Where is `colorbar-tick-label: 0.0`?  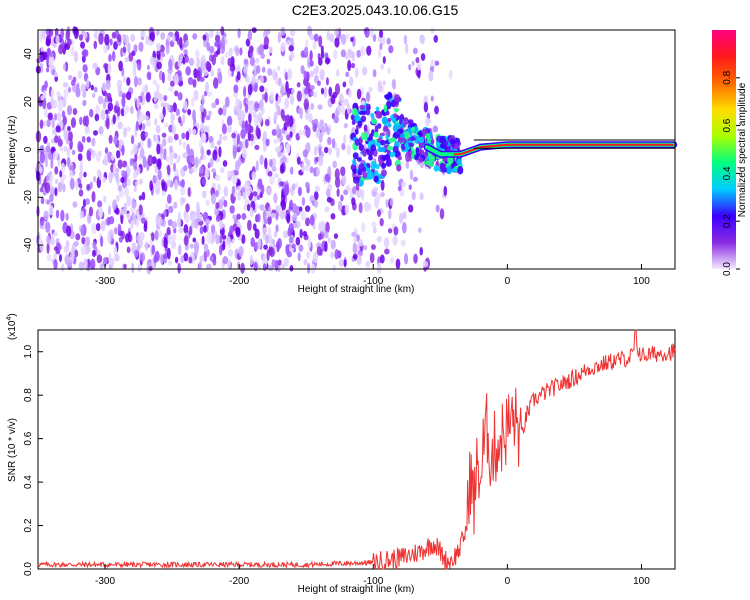
colorbar-tick-label: 0.0 is located at coordinates (727, 269).